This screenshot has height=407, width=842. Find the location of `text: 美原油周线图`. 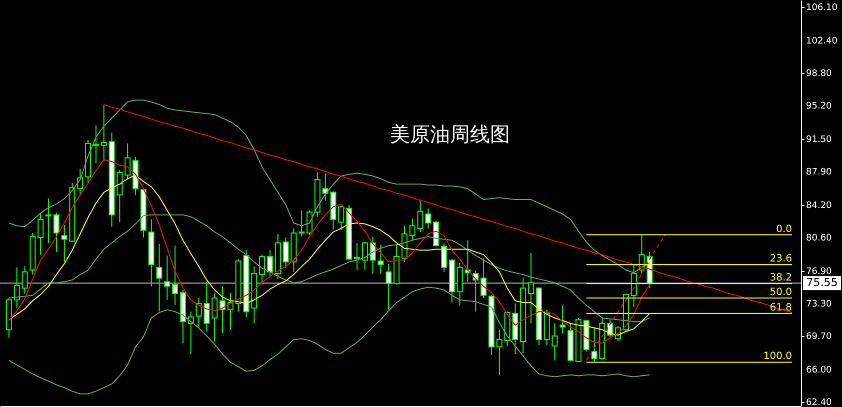

text: 美原油周线图 is located at coordinates (450, 134).